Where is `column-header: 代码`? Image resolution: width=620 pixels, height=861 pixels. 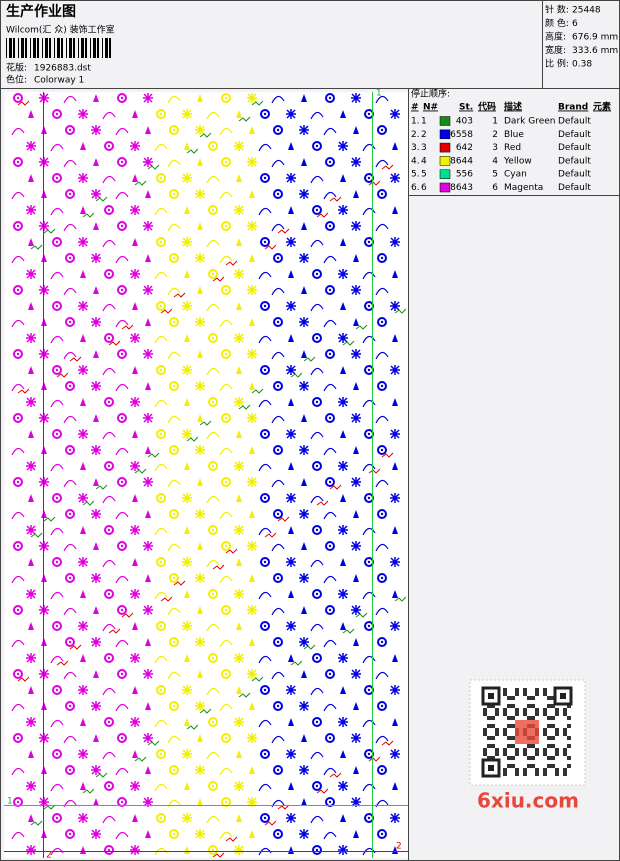 column-header: 代码 is located at coordinates (486, 107).